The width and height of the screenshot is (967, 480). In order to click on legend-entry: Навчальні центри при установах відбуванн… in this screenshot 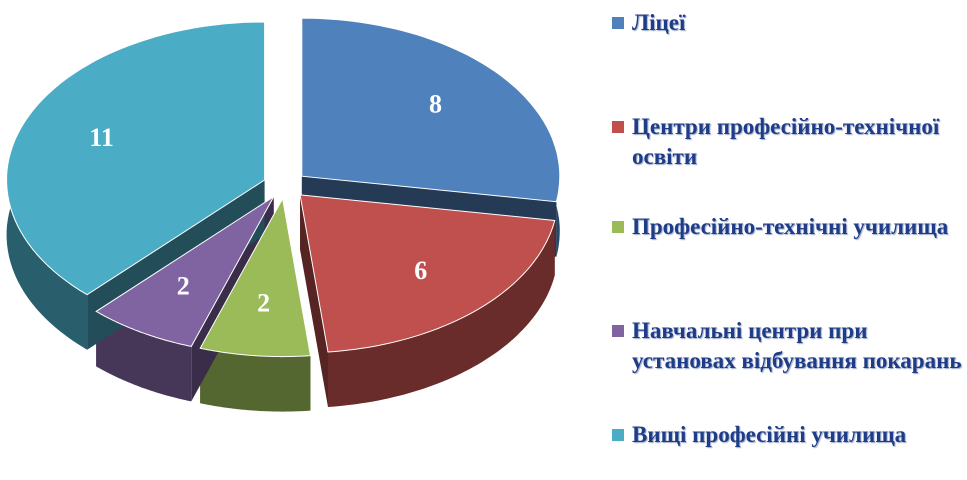, I will do `click(787, 346)`.